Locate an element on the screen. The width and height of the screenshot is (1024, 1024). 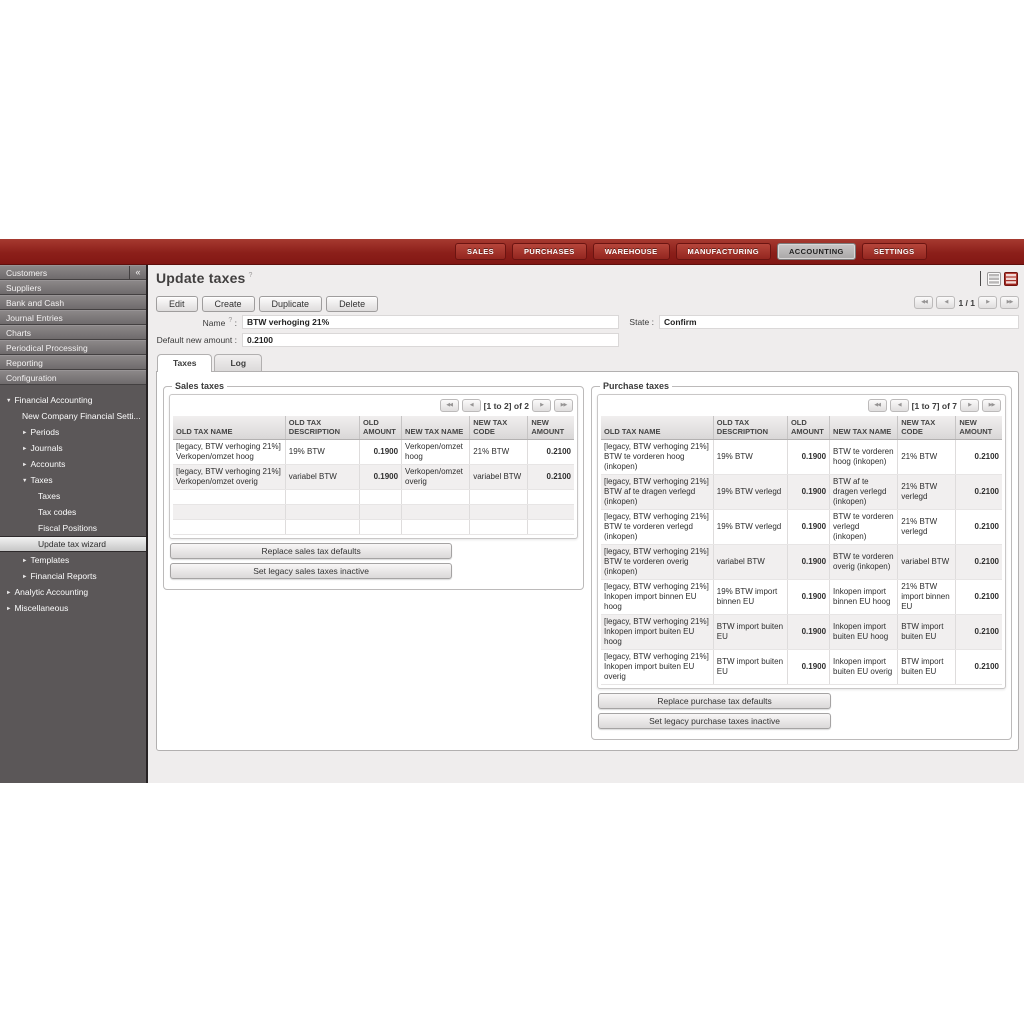
tree-item-taxes: ▼ Taxes is located at coordinates (73, 480).